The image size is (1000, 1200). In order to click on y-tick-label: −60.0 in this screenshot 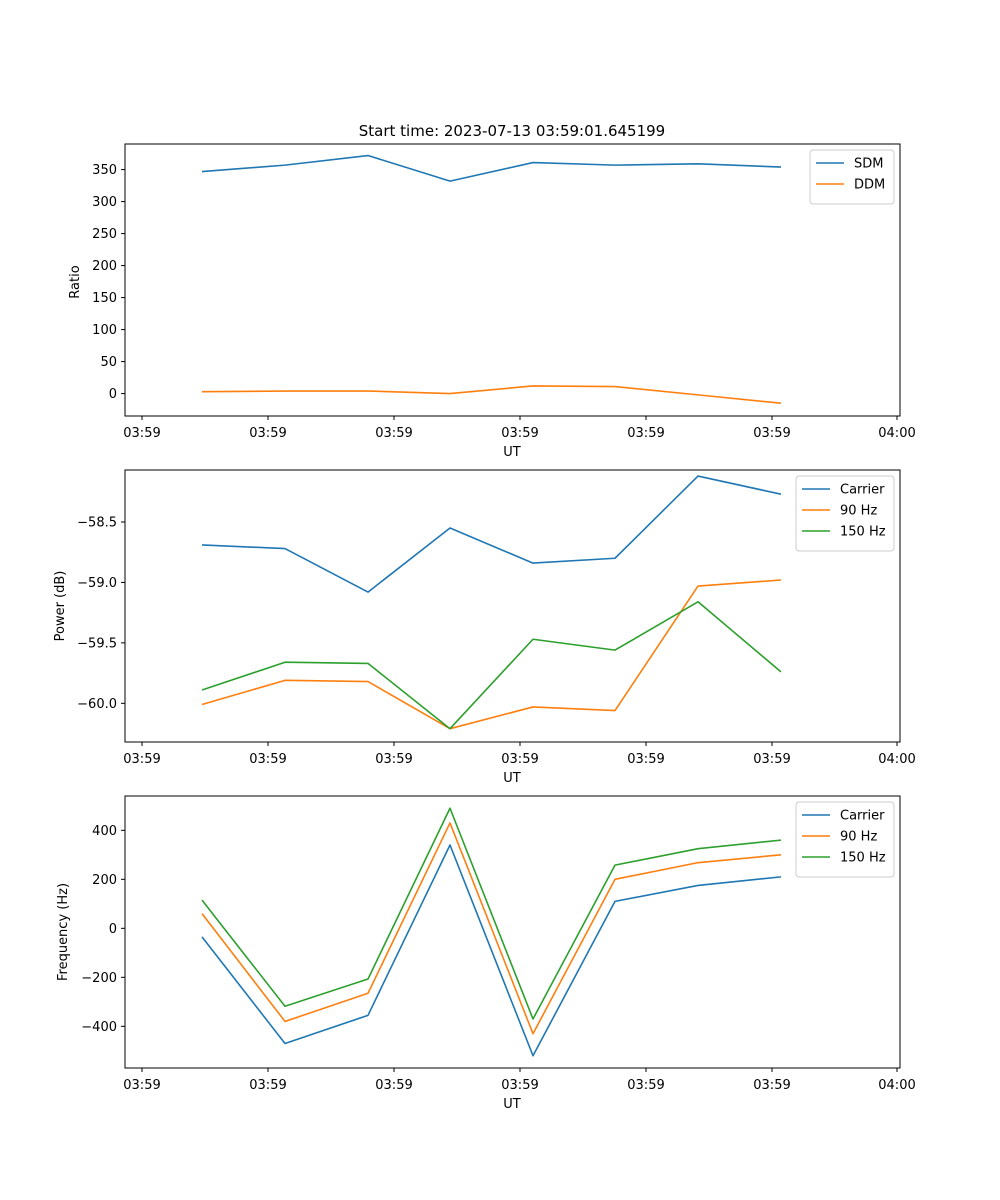, I will do `click(97, 704)`.